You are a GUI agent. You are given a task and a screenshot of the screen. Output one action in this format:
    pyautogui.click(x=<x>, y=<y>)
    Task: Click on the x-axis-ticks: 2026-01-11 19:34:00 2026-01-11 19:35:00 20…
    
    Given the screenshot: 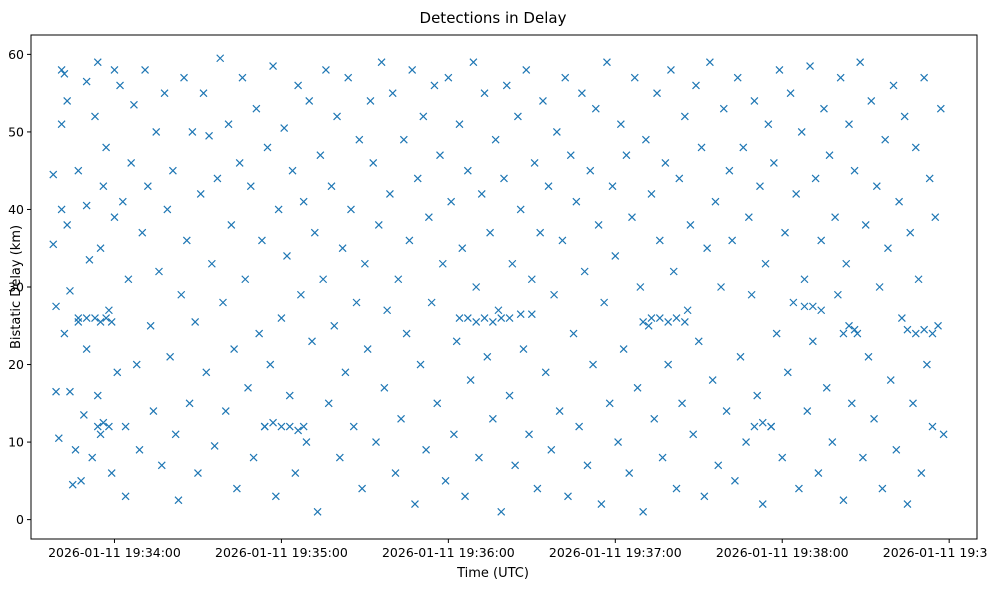 What is the action you would take?
    pyautogui.click(x=517, y=549)
    